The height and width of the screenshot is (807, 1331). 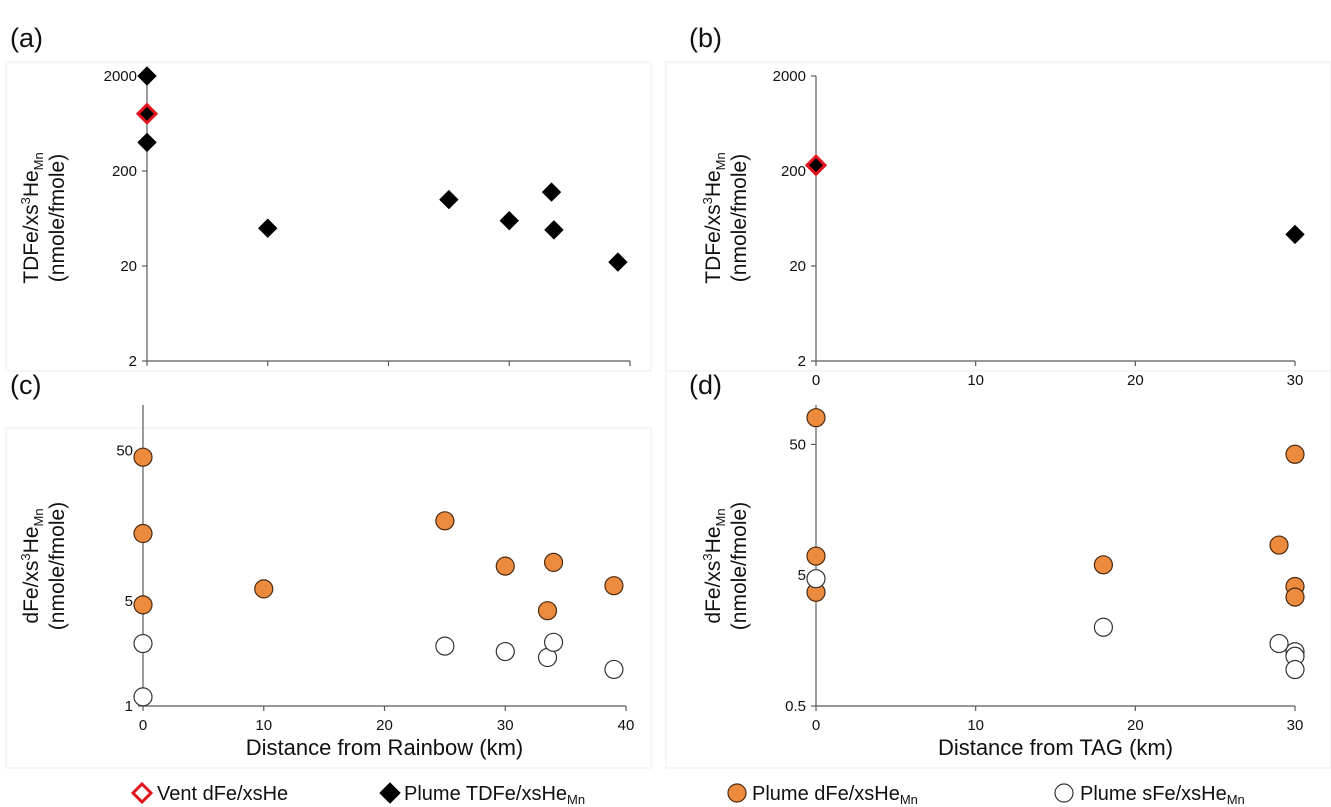 I want to click on panel-label: (c), so click(x=25, y=385).